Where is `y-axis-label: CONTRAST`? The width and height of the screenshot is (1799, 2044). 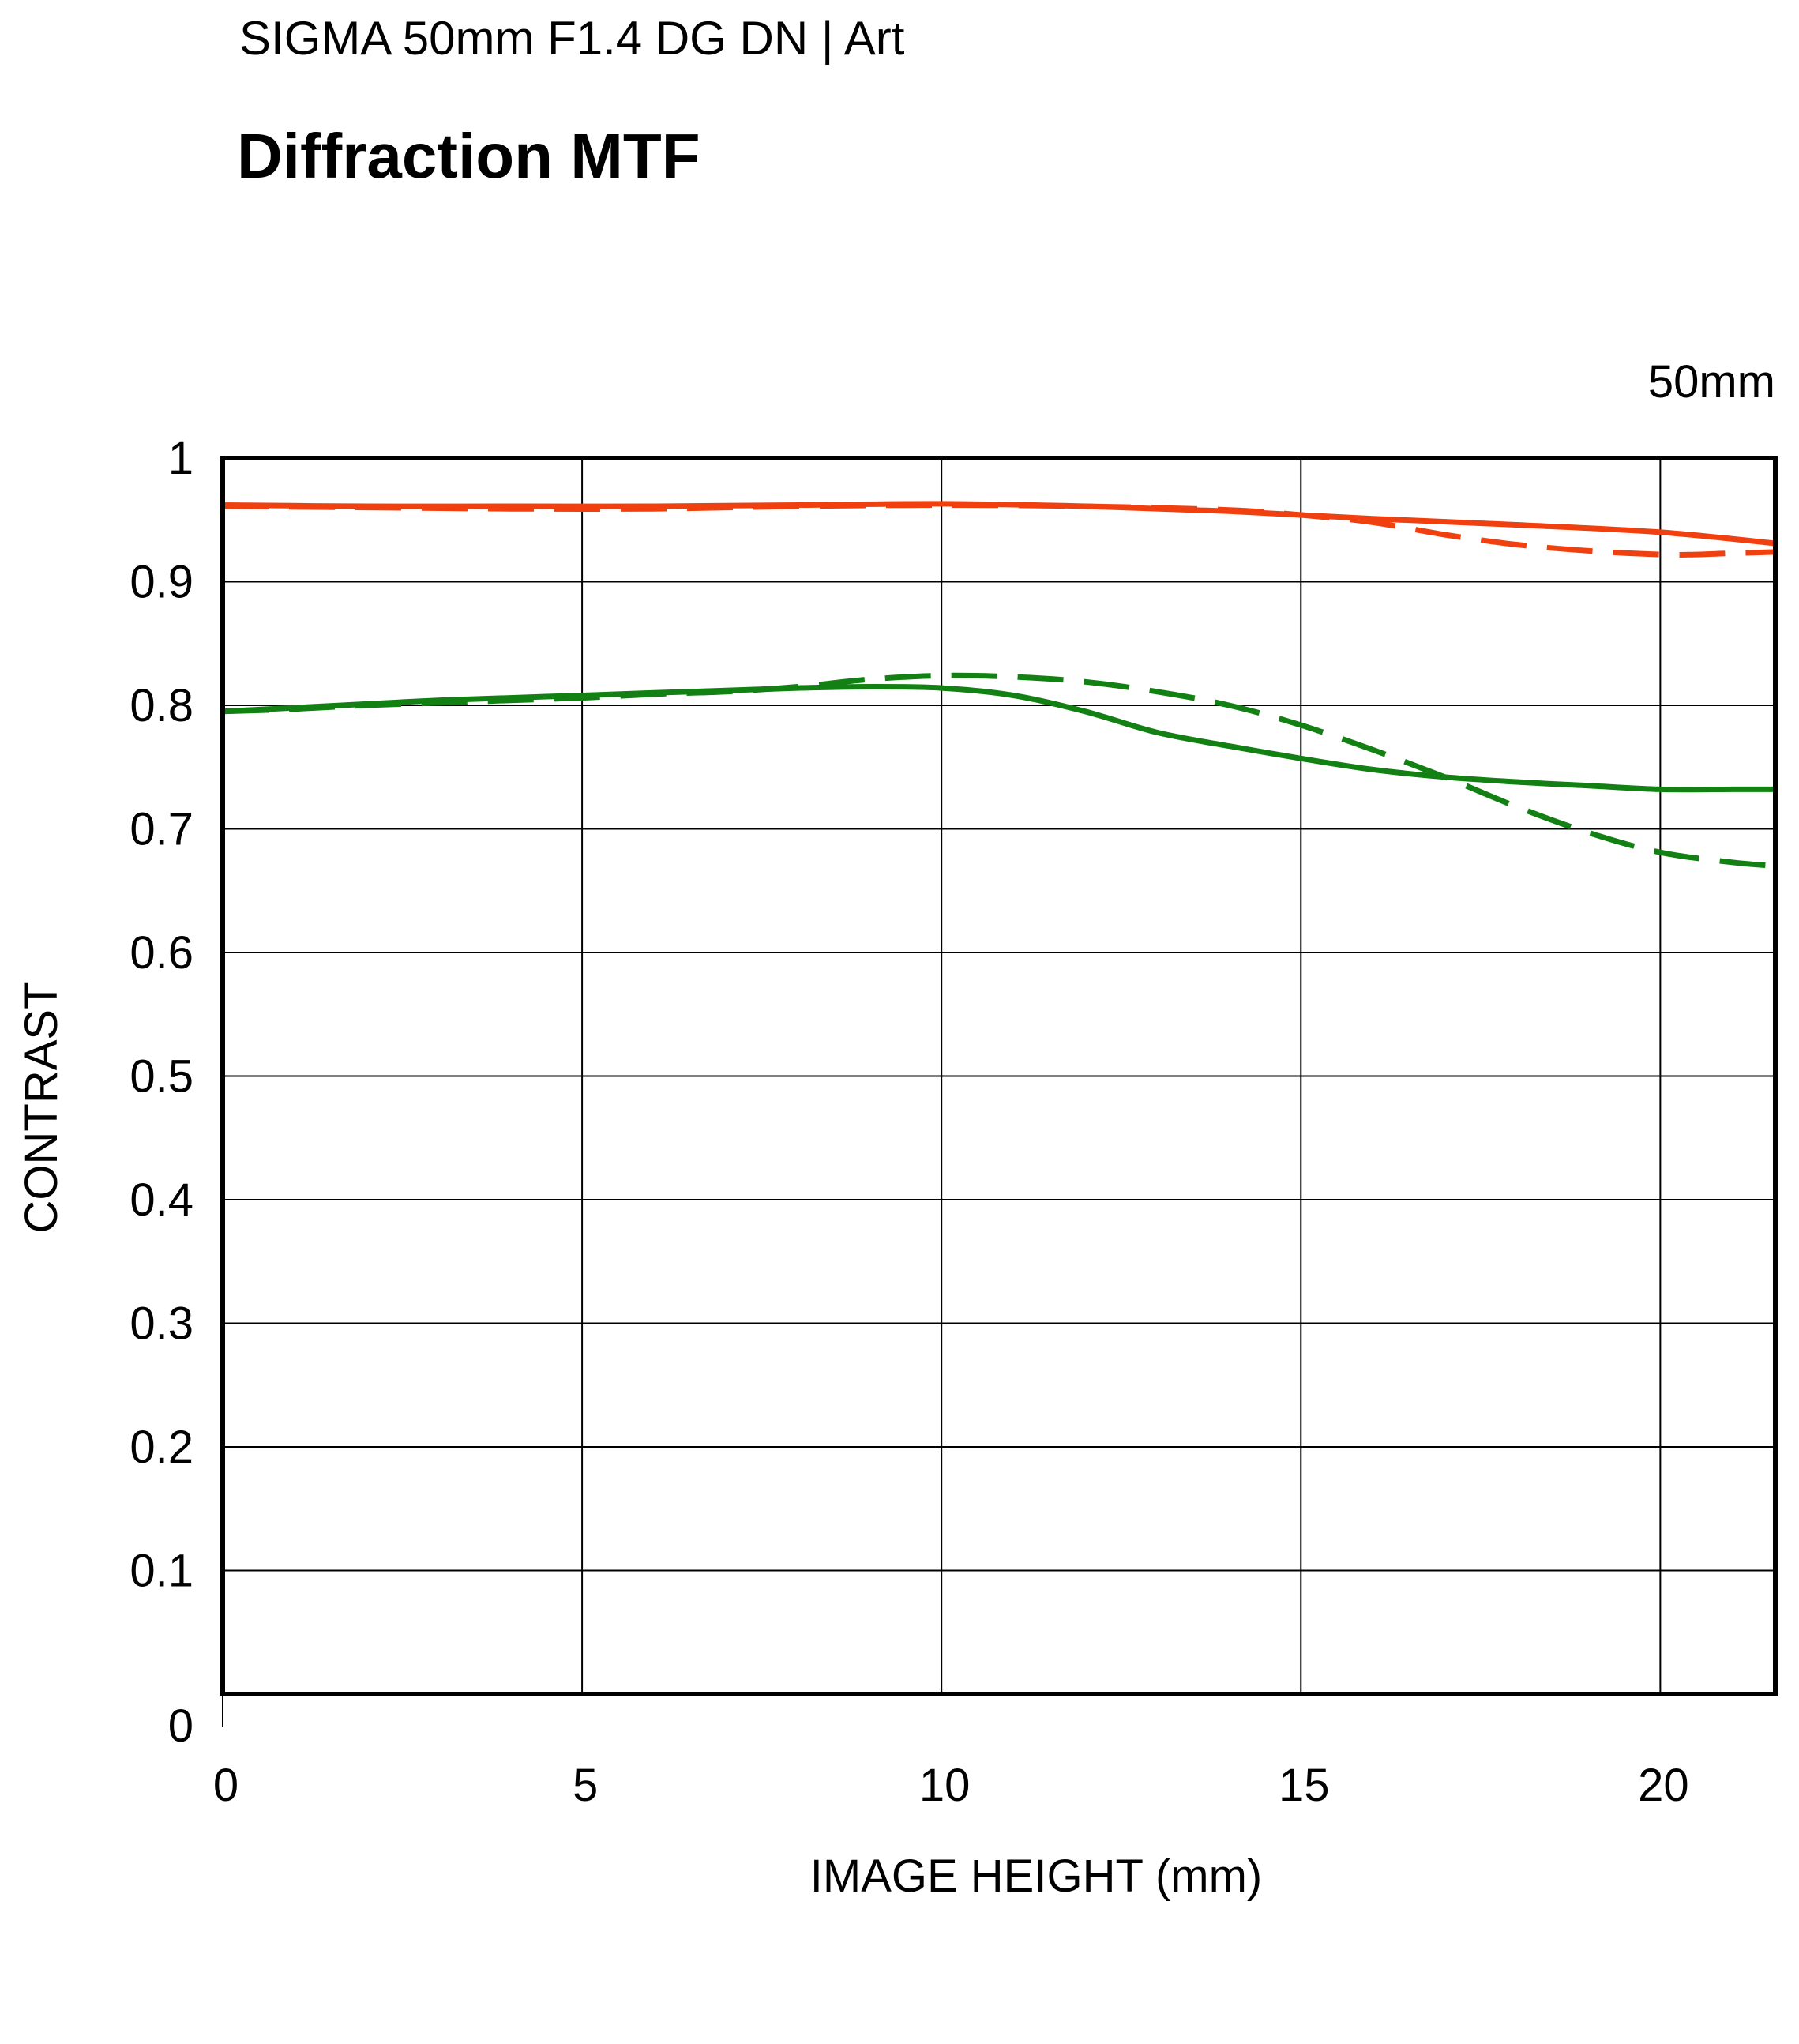
y-axis-label: CONTRAST is located at coordinates (41, 1108).